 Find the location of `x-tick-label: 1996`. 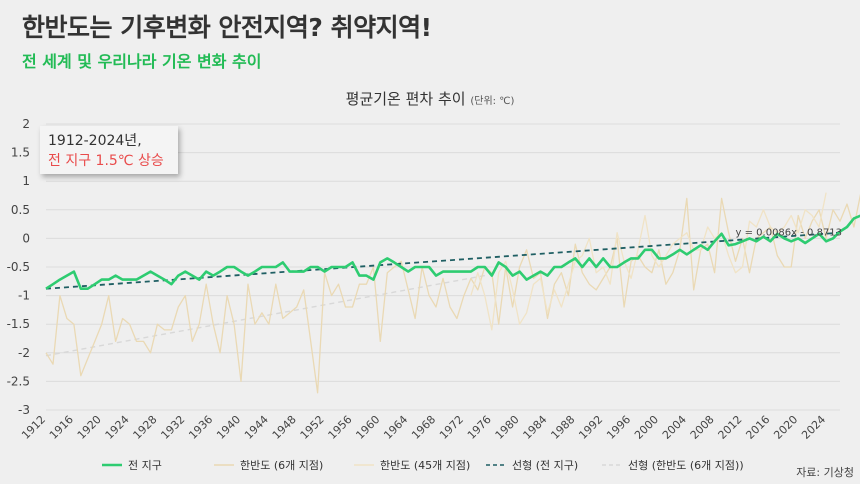

x-tick-label: 1996 is located at coordinates (618, 427).